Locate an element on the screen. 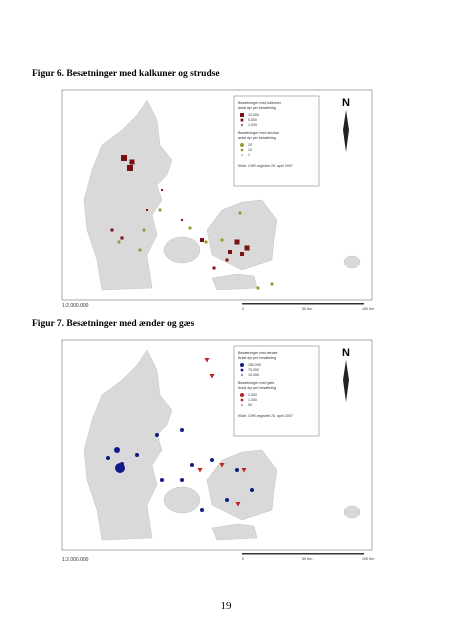 The image size is (452, 640). legend-subtitle: antal dyr per besætning is located at coordinates (257, 108).